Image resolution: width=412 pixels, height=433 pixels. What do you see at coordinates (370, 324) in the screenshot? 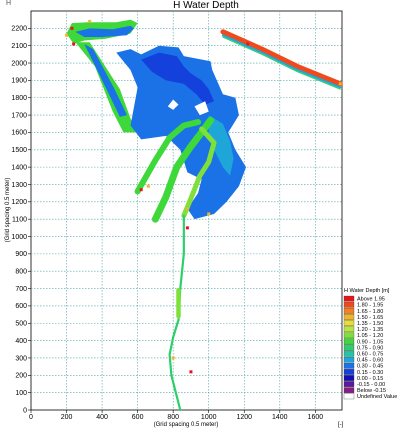
I see `legend-label: 1.35 - 1.50` at bounding box center [370, 324].